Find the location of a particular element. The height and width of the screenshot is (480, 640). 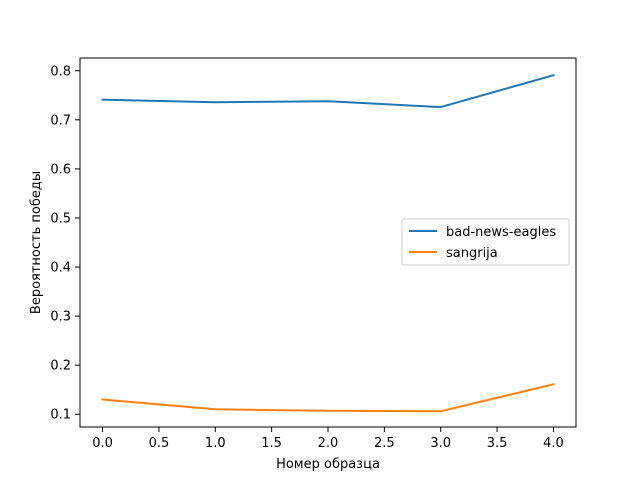

x-axis: 0.0 0.5 1.0 1.5 2.0 2.5 3.0 3.5 4.0 is located at coordinates (328, 439).